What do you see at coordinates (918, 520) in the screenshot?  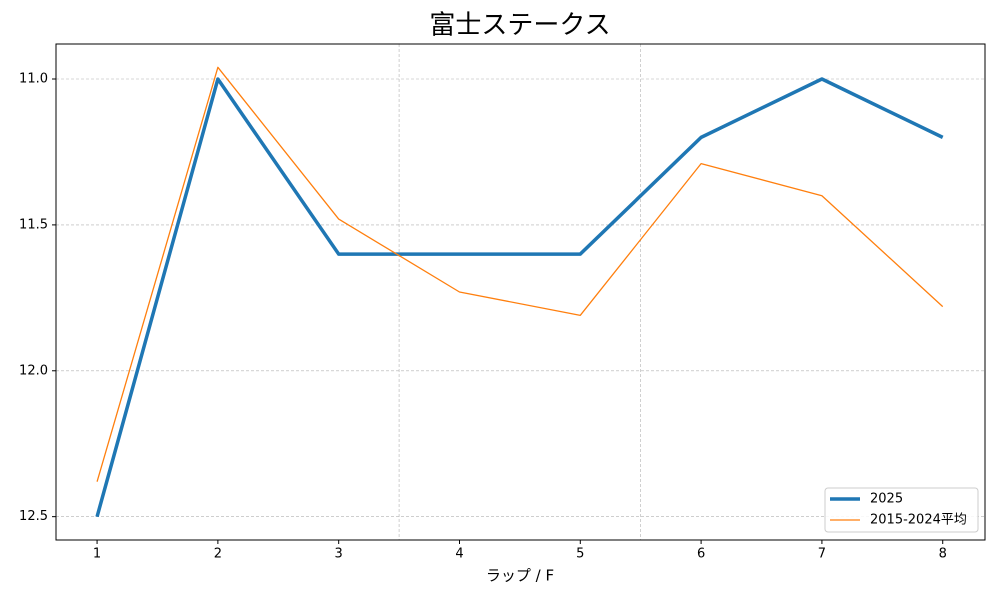 I see `legend-label: 2015-2024平均` at bounding box center [918, 520].